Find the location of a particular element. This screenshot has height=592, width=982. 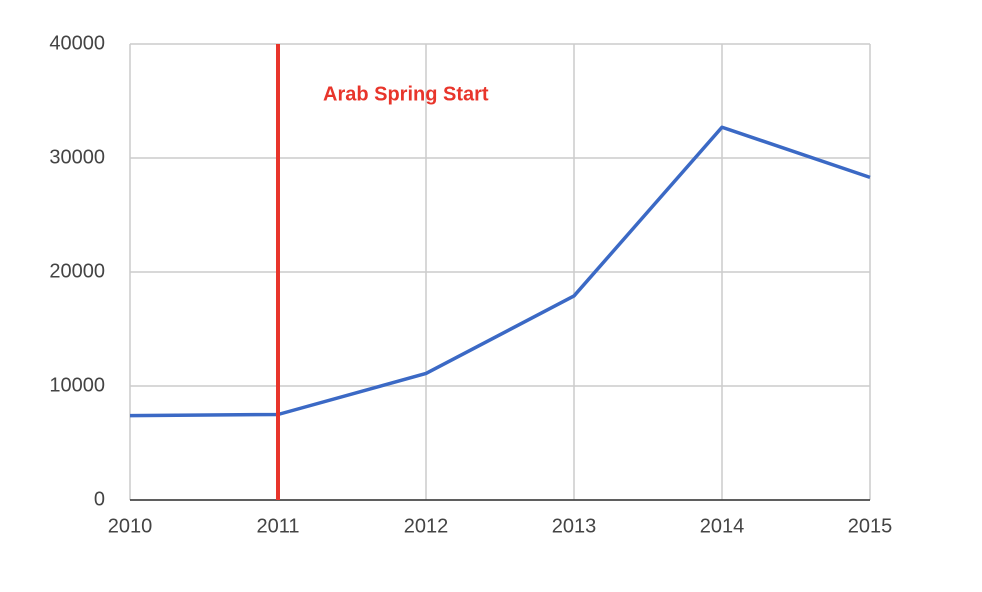

x-tick-label: 2014 is located at coordinates (722, 526).